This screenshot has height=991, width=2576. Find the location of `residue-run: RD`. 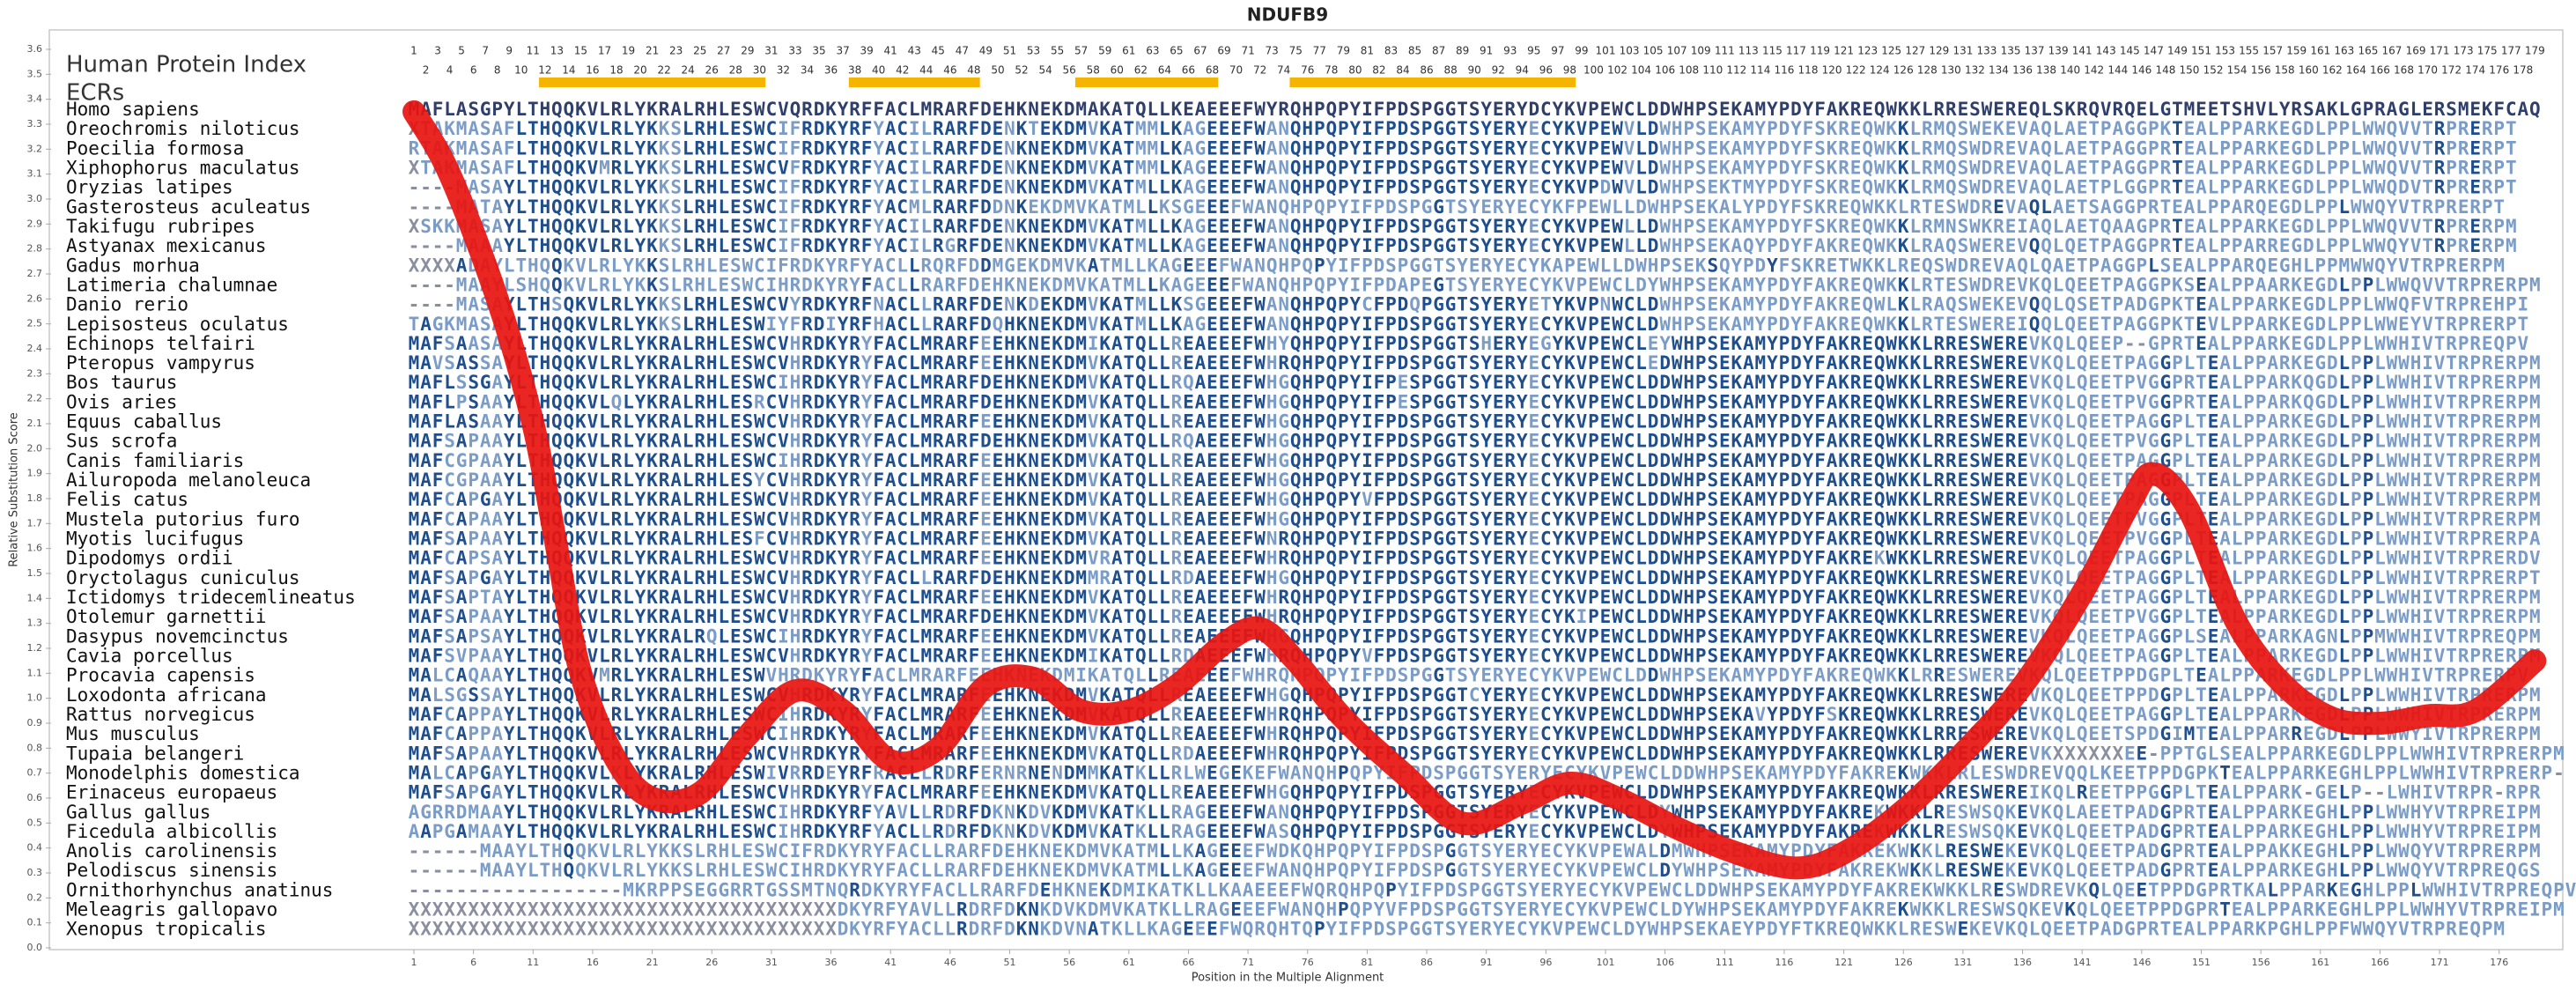

residue-run: RD is located at coordinates (812, 772).